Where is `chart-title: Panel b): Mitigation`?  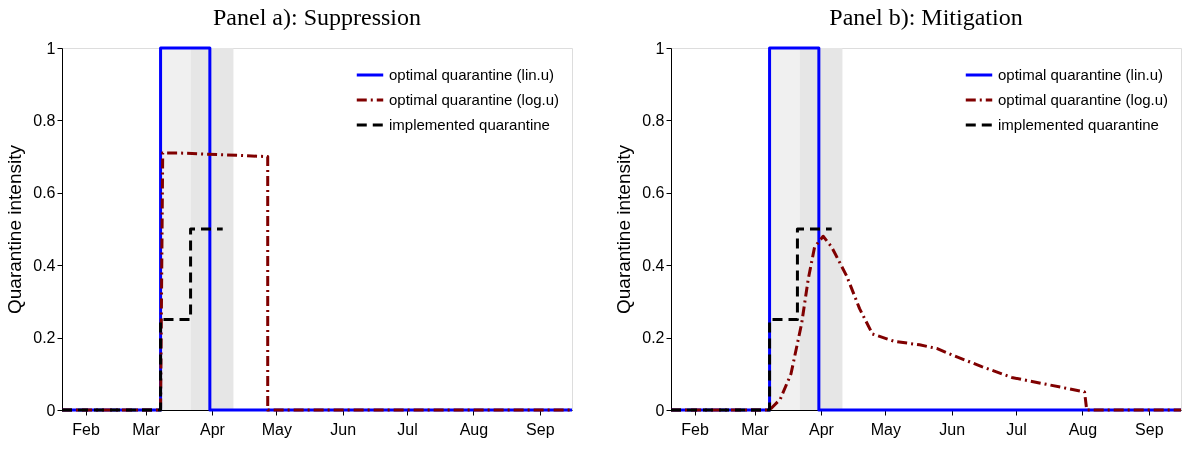
chart-title: Panel b): Mitigation is located at coordinates (926, 17).